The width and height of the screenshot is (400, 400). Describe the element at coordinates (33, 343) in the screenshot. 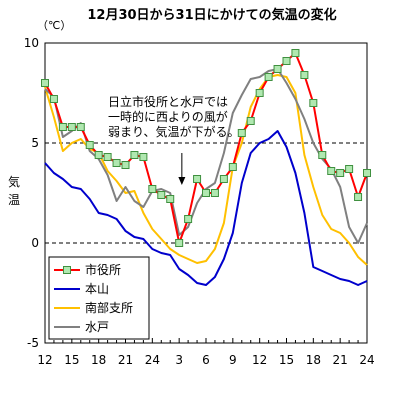

I see `y-tick-label: -5` at that location.